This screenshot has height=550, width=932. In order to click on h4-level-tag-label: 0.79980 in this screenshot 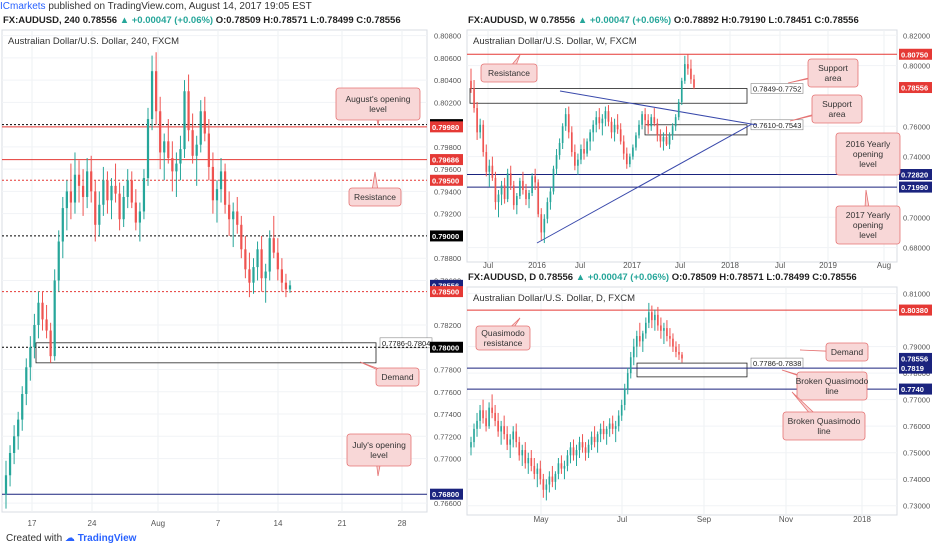, I will do `click(445, 127)`.